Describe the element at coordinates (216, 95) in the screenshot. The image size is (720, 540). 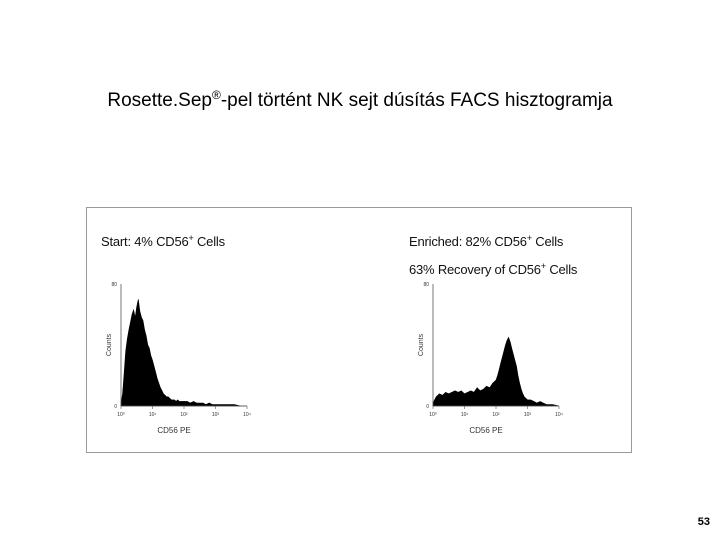
I see `registered-mark: ®` at that location.